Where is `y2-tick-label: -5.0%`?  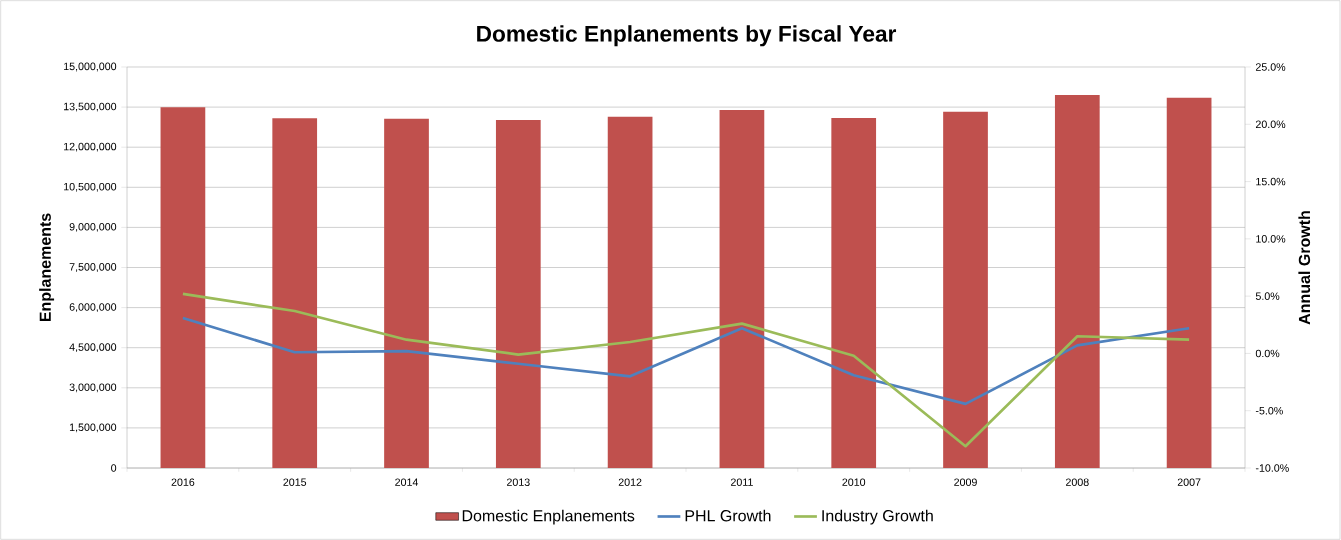
y2-tick-label: -5.0% is located at coordinates (1269, 410).